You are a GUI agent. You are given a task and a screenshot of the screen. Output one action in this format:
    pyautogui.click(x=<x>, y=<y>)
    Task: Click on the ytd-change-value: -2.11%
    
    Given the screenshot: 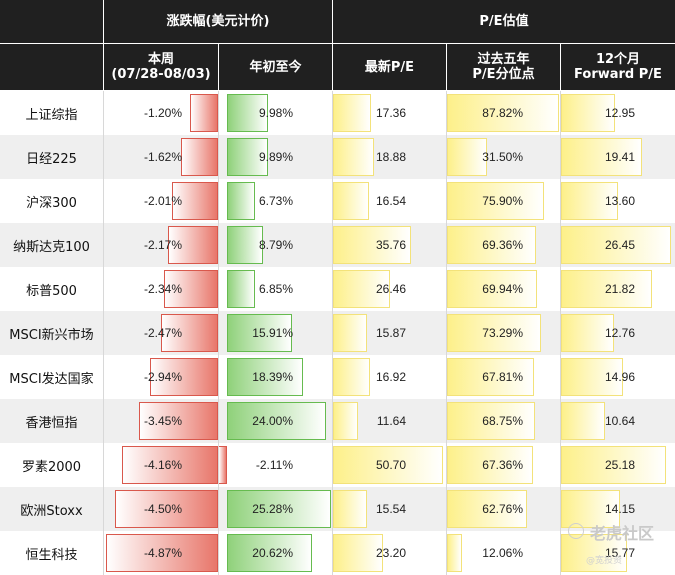 What is the action you would take?
    pyautogui.click(x=274, y=465)
    